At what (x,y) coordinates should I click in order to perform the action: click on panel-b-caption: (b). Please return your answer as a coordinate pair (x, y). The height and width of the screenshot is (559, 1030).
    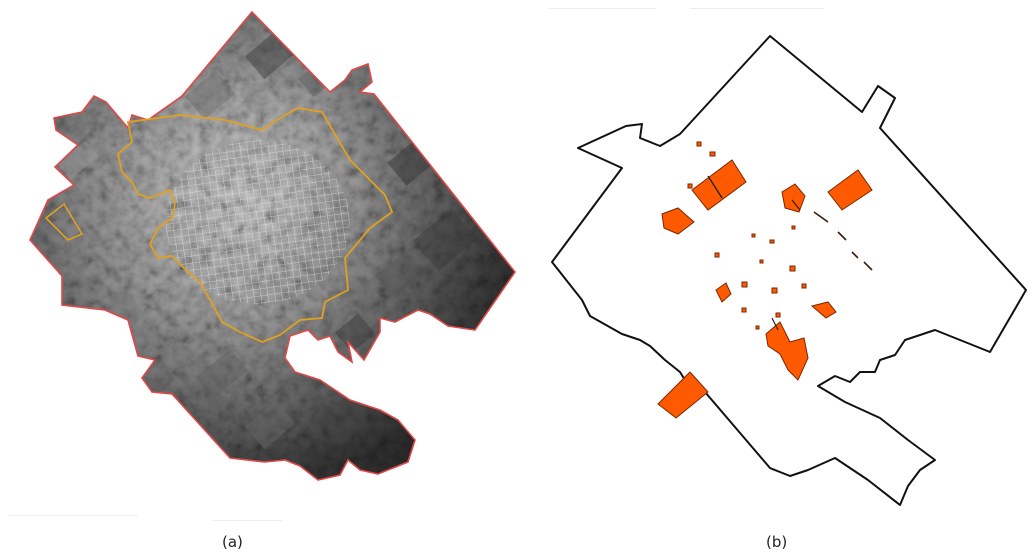
    Looking at the image, I should click on (777, 542).